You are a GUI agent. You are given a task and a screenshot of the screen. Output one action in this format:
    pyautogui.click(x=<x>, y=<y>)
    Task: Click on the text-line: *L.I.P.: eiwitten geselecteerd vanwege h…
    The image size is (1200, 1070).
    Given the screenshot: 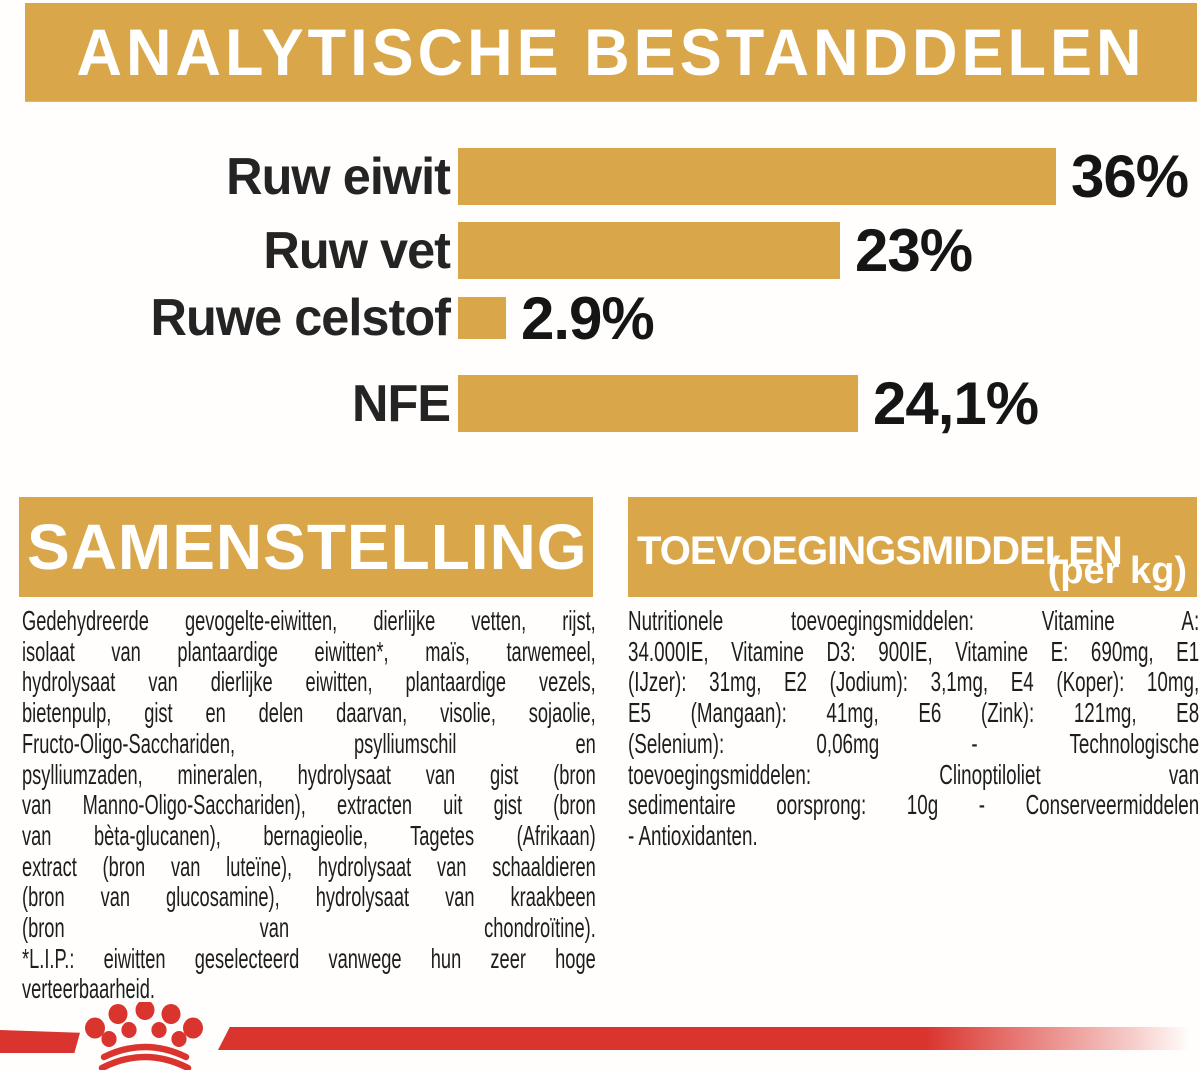 What is the action you would take?
    pyautogui.click(x=309, y=958)
    